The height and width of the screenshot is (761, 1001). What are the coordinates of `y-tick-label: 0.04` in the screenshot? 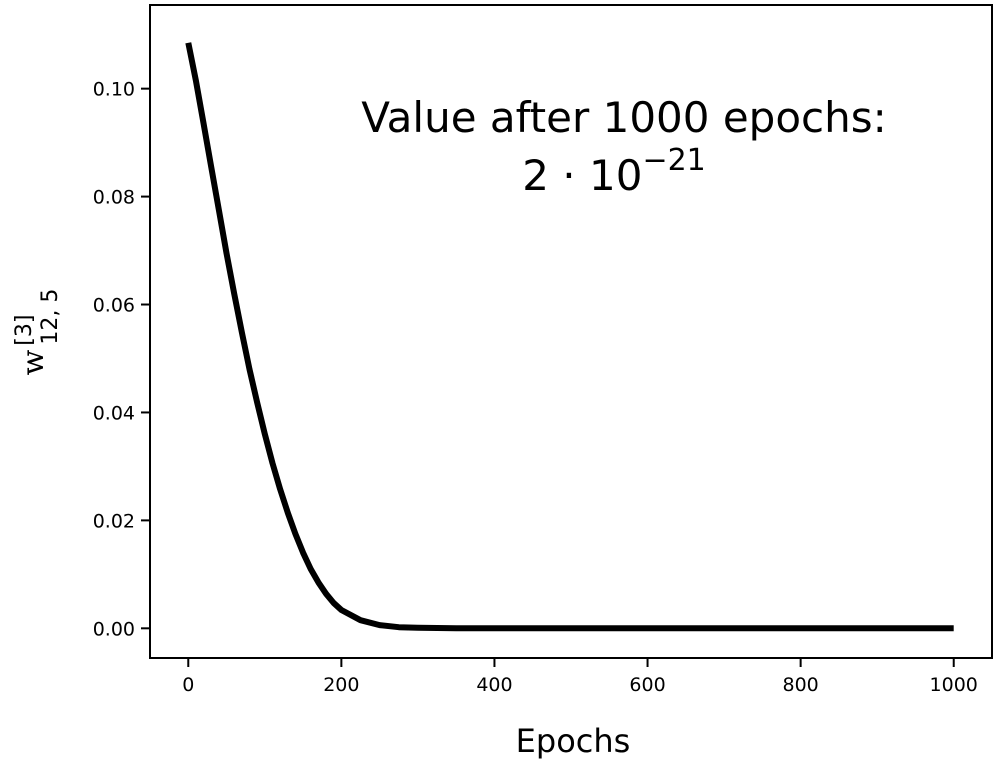 It's located at (114, 413).